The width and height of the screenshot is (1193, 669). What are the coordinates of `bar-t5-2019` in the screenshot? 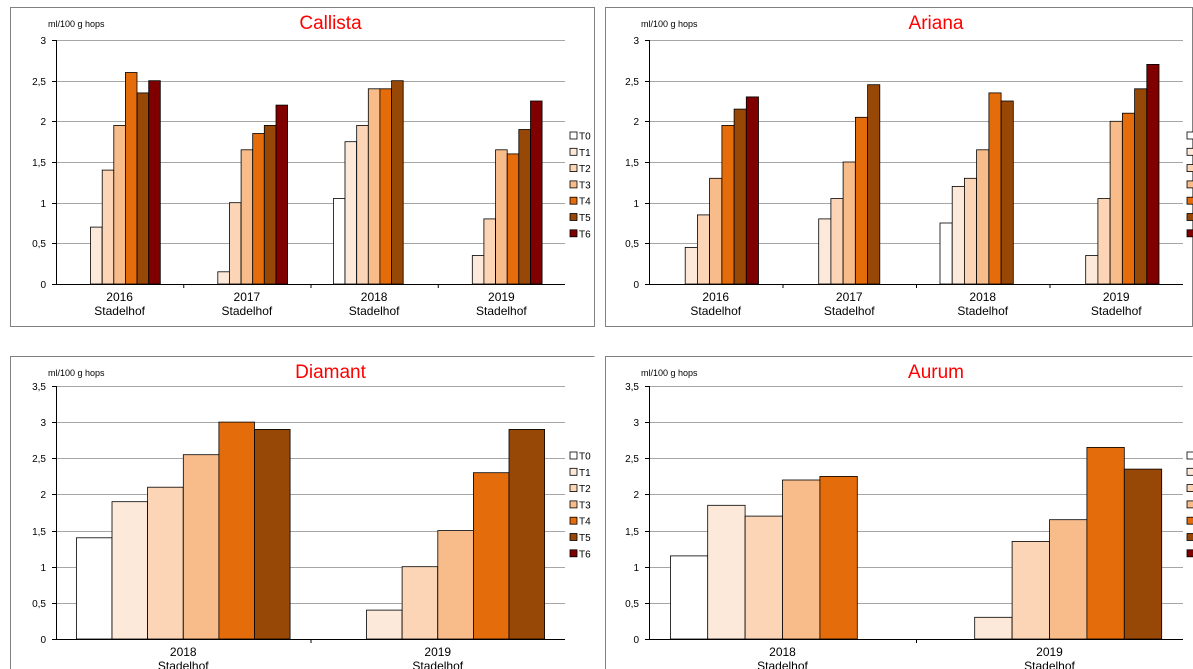 It's located at (1141, 186).